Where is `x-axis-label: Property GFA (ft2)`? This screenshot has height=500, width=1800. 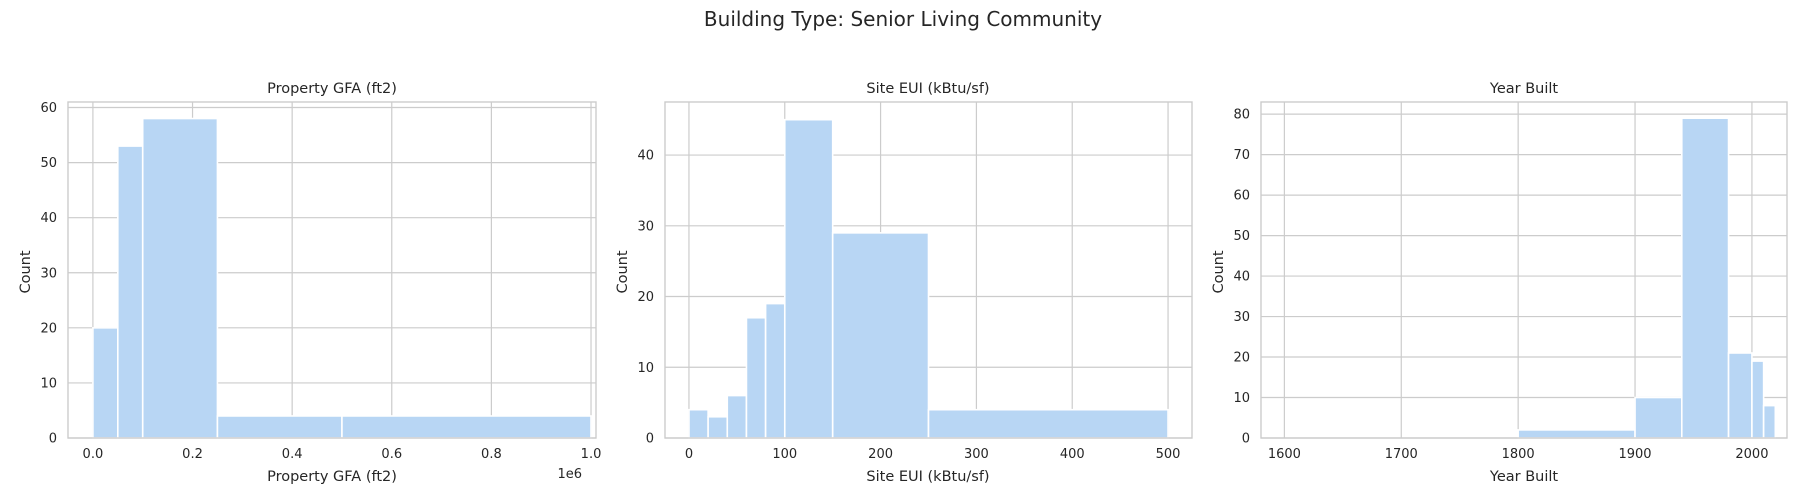 x-axis-label: Property GFA (ft2) is located at coordinates (332, 477).